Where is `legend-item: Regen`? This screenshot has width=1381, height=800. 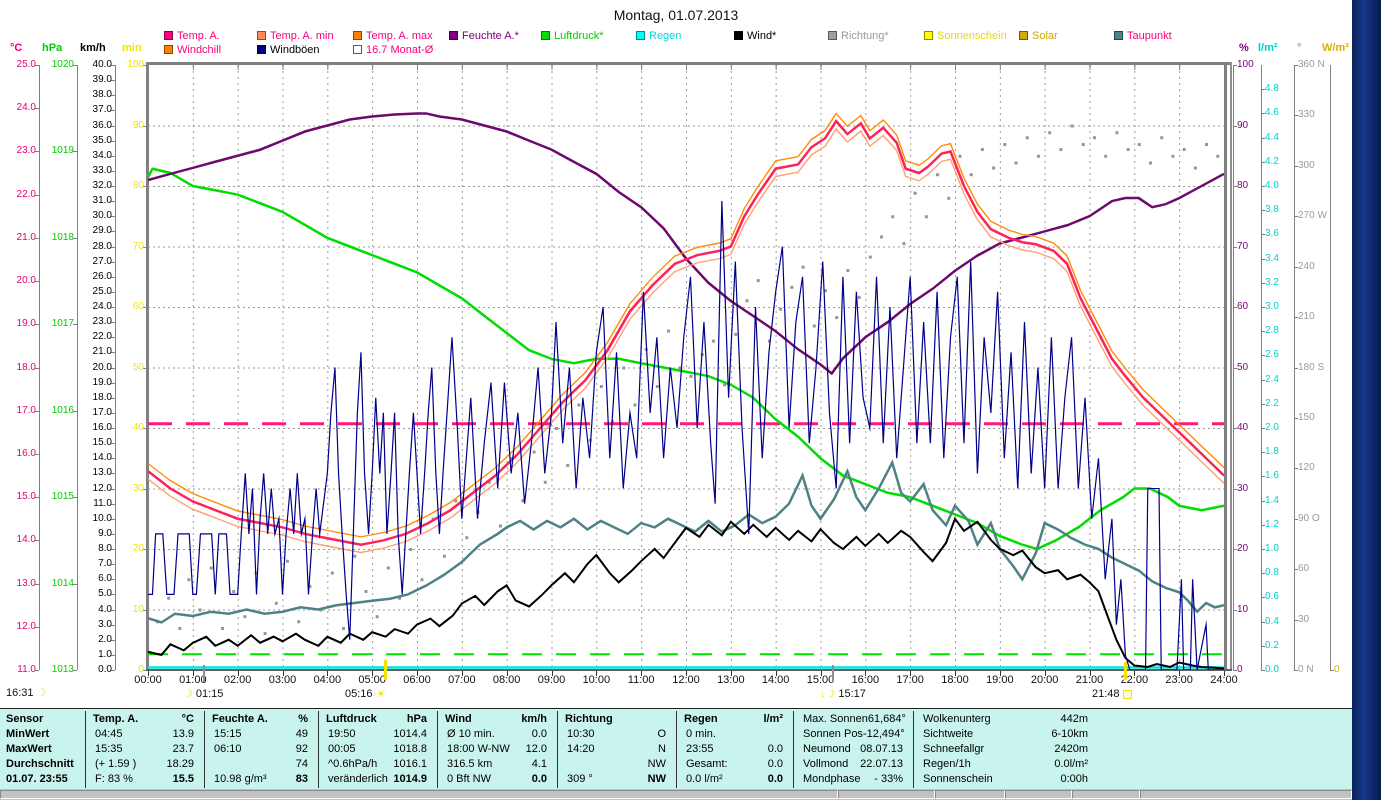 legend-item: Regen is located at coordinates (658, 36).